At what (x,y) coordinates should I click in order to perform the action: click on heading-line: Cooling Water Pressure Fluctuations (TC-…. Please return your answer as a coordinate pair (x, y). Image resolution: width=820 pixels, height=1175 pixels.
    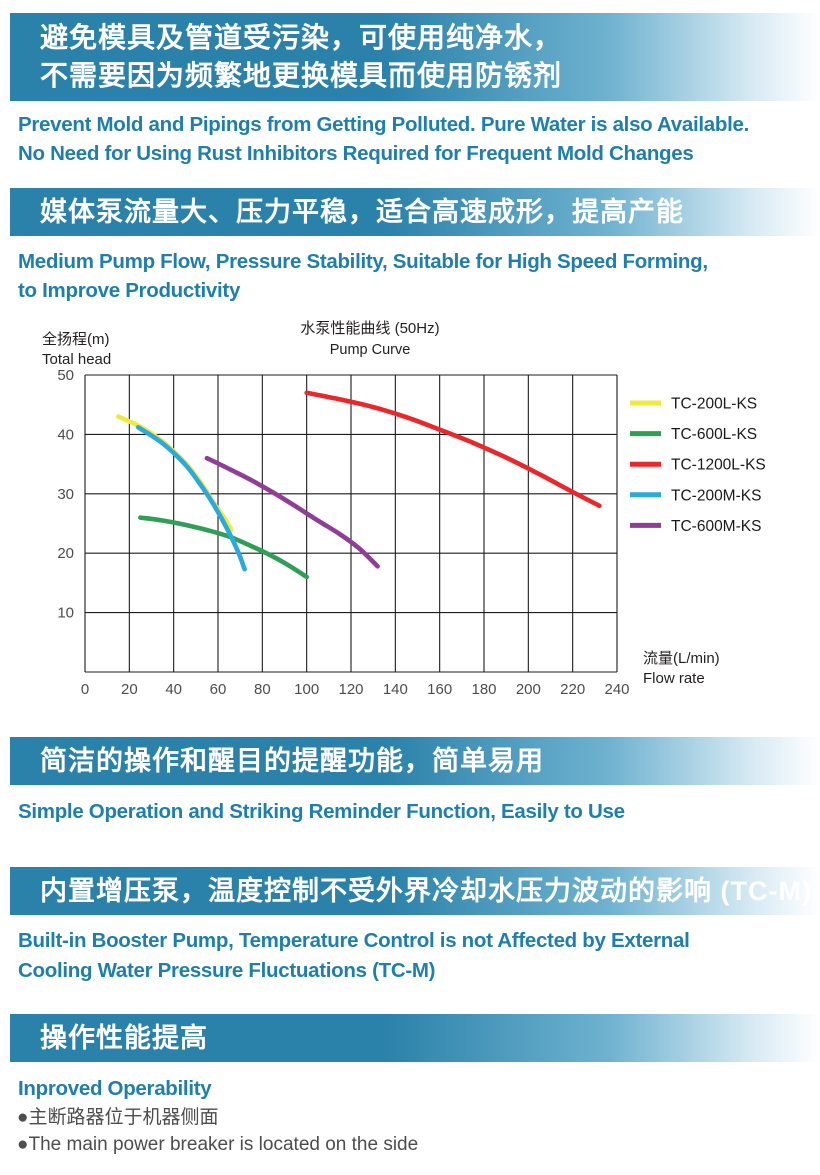
    Looking at the image, I should click on (227, 970).